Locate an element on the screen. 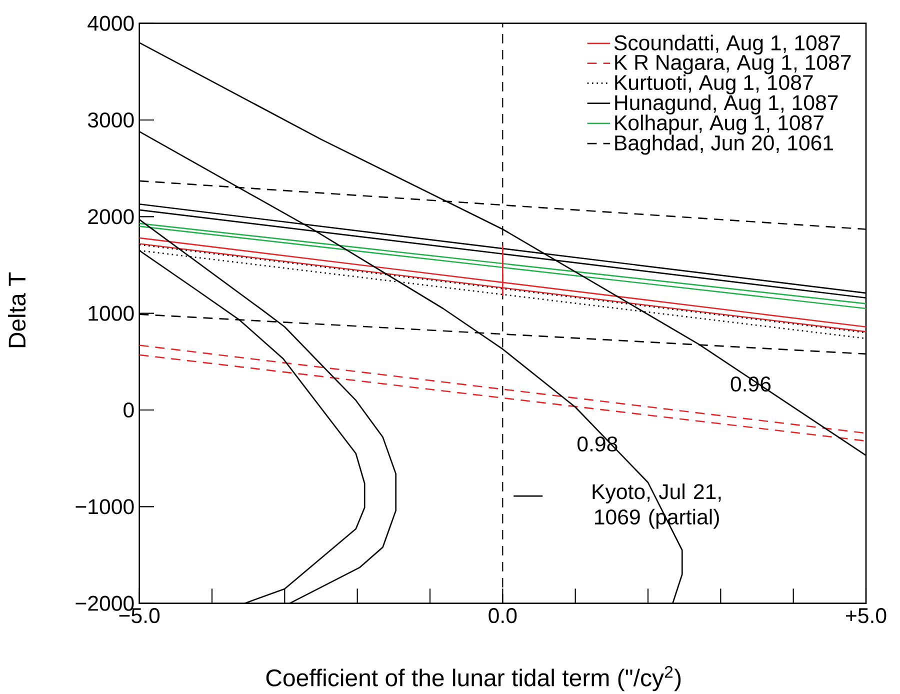  x-tick-label: 0.0 is located at coordinates (502, 616).